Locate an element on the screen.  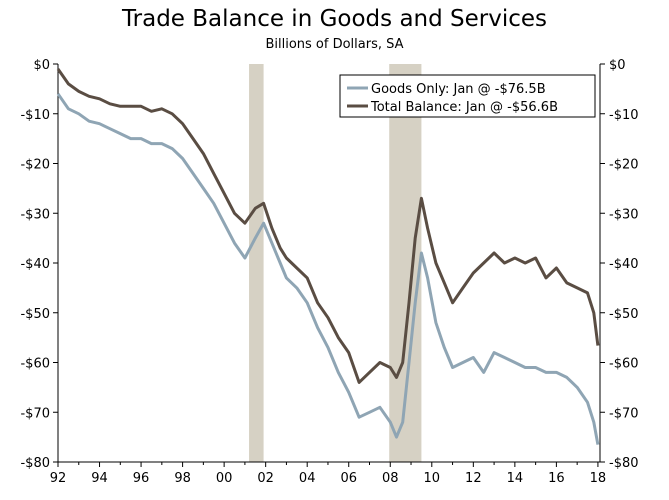
x-tick-label: 92 is located at coordinates (58, 478).